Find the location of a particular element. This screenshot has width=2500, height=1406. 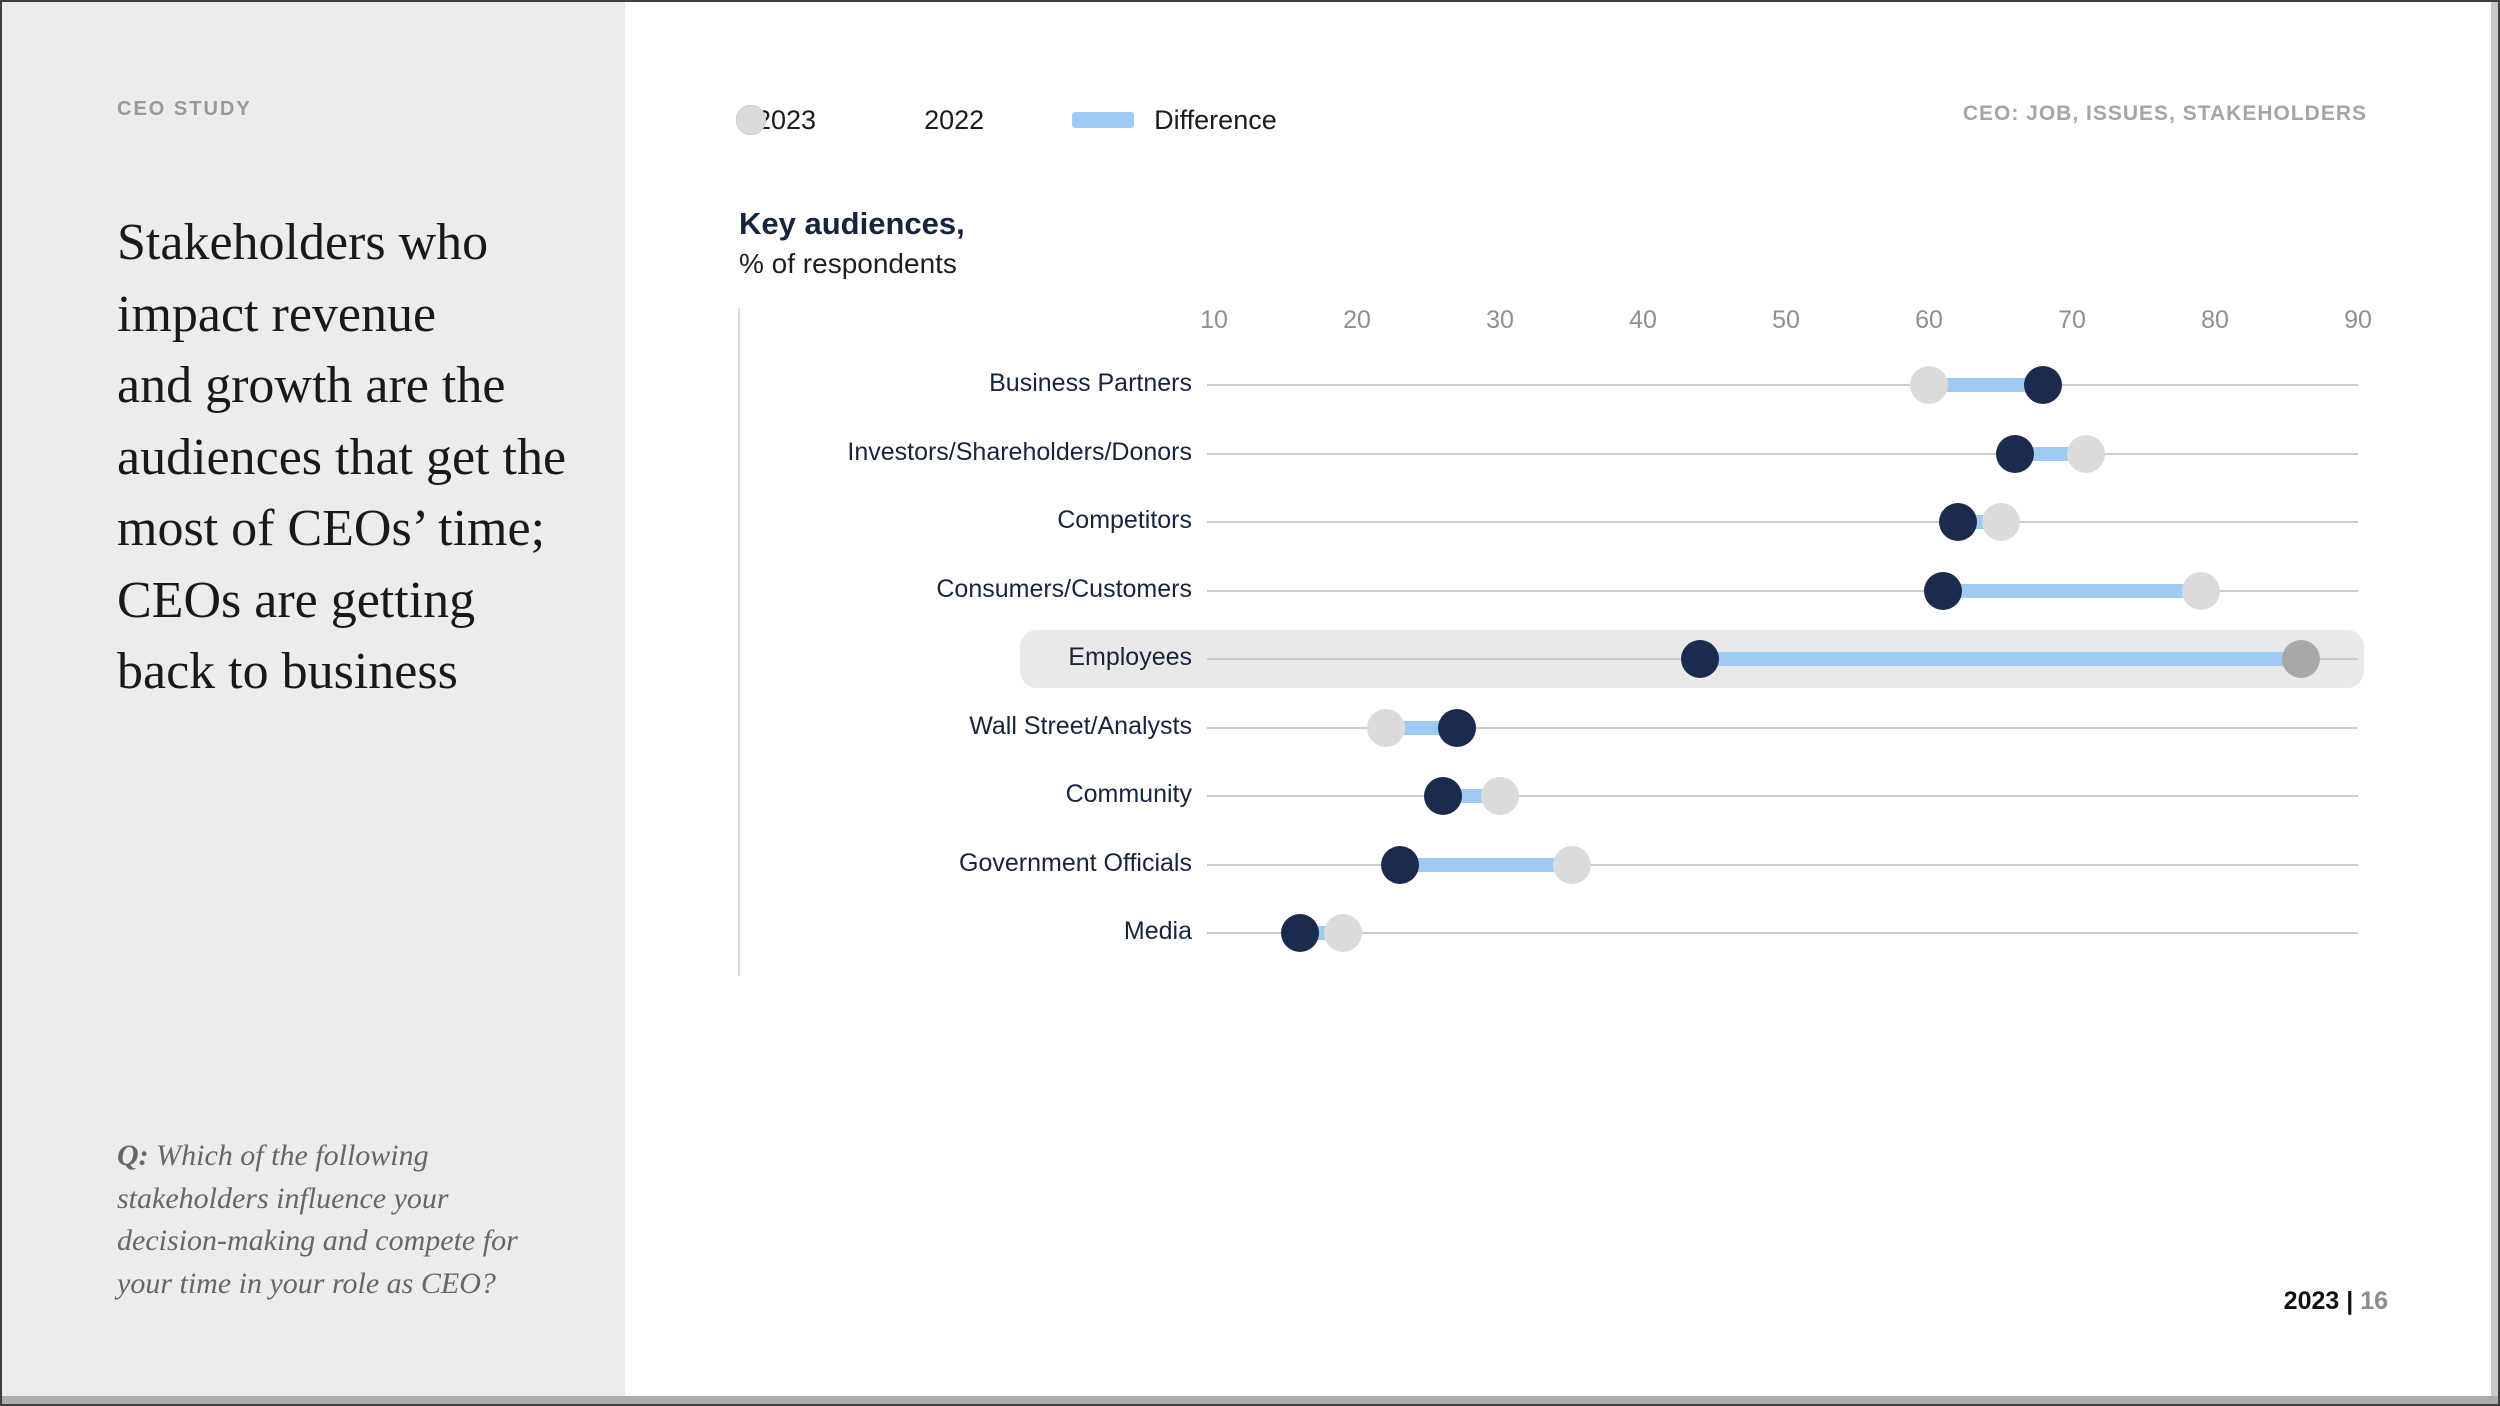

row-label-community: Community is located at coordinates (1128, 794).